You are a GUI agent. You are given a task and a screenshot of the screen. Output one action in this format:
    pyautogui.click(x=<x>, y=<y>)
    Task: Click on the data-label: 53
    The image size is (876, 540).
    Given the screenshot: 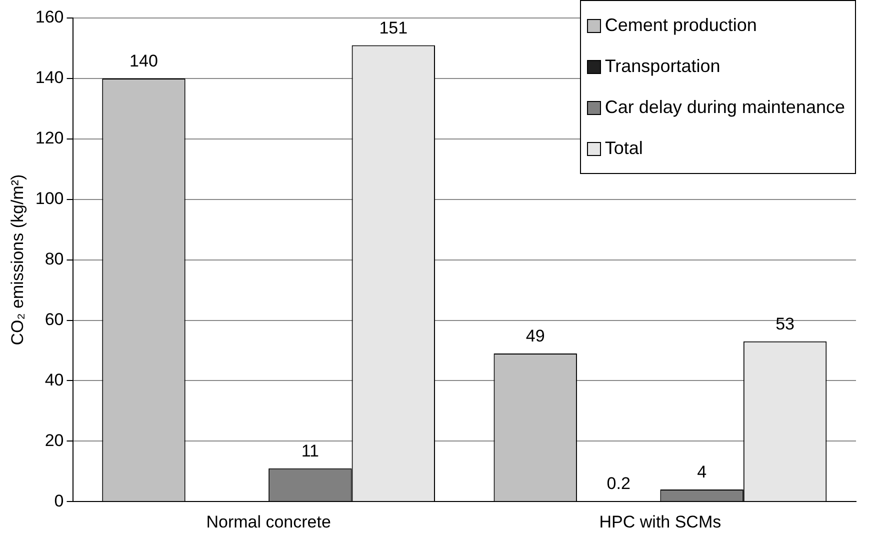 What is the action you would take?
    pyautogui.click(x=785, y=324)
    